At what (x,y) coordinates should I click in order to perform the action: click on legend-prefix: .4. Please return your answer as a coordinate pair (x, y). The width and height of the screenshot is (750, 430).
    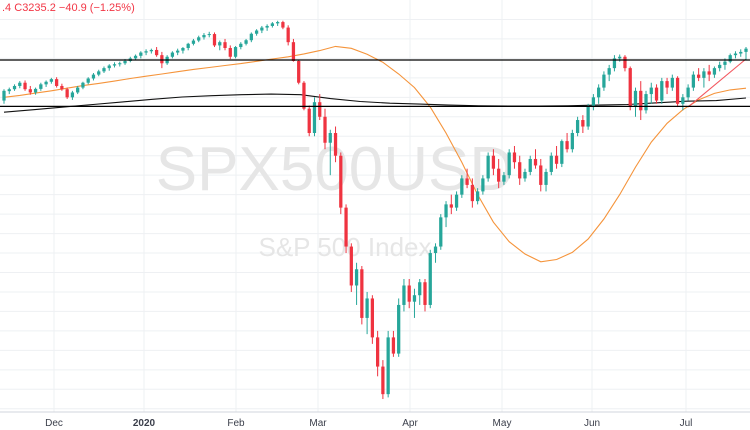
    Looking at the image, I should click on (7, 8).